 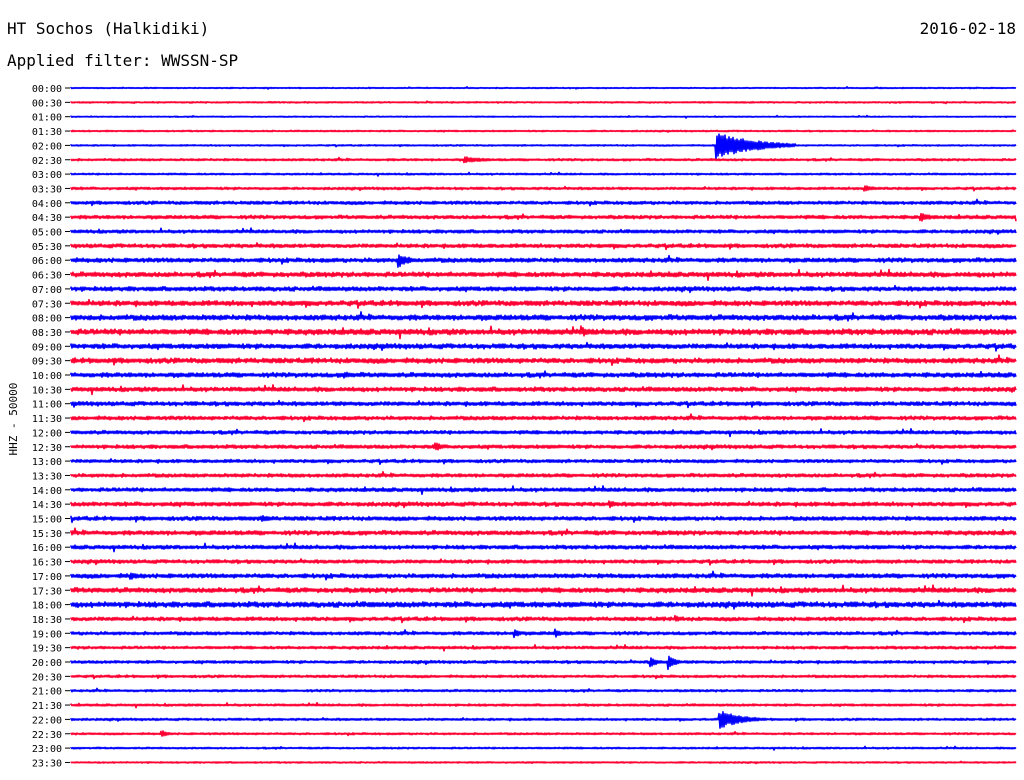 What do you see at coordinates (47, 591) in the screenshot?
I see `row-time-label: 17:30` at bounding box center [47, 591].